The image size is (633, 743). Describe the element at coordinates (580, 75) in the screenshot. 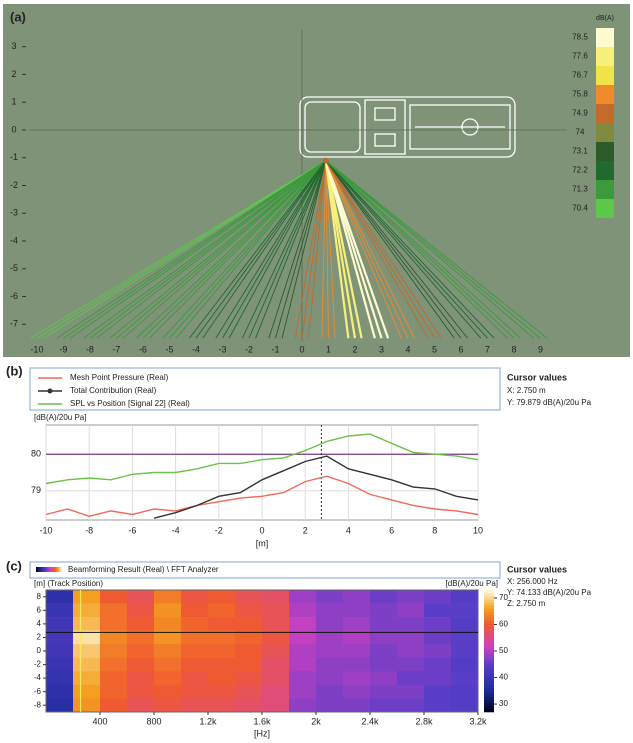

I see `colorbar-label: 76.7` at that location.